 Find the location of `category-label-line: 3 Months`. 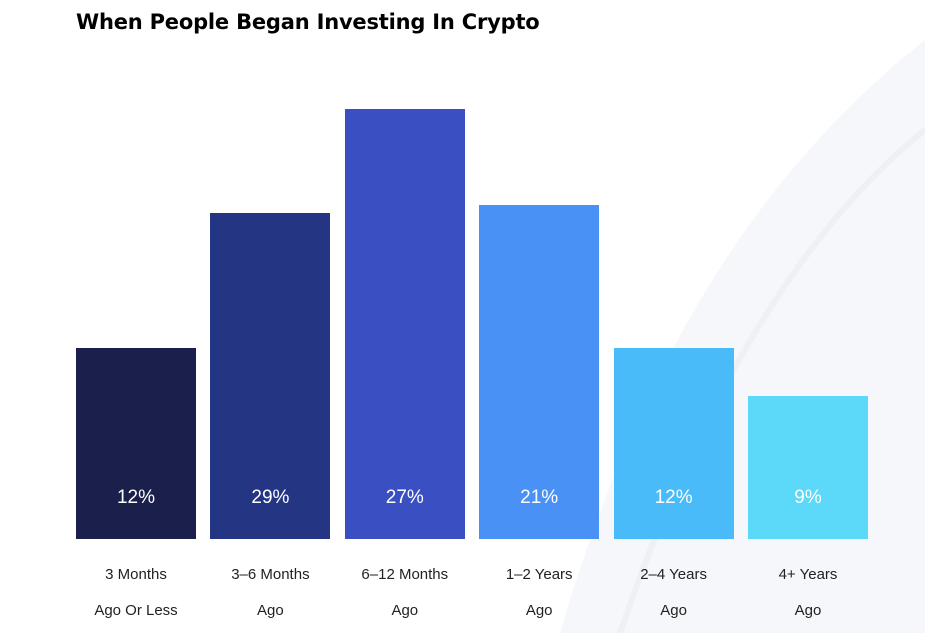

category-label-line: 3 Months is located at coordinates (136, 574).